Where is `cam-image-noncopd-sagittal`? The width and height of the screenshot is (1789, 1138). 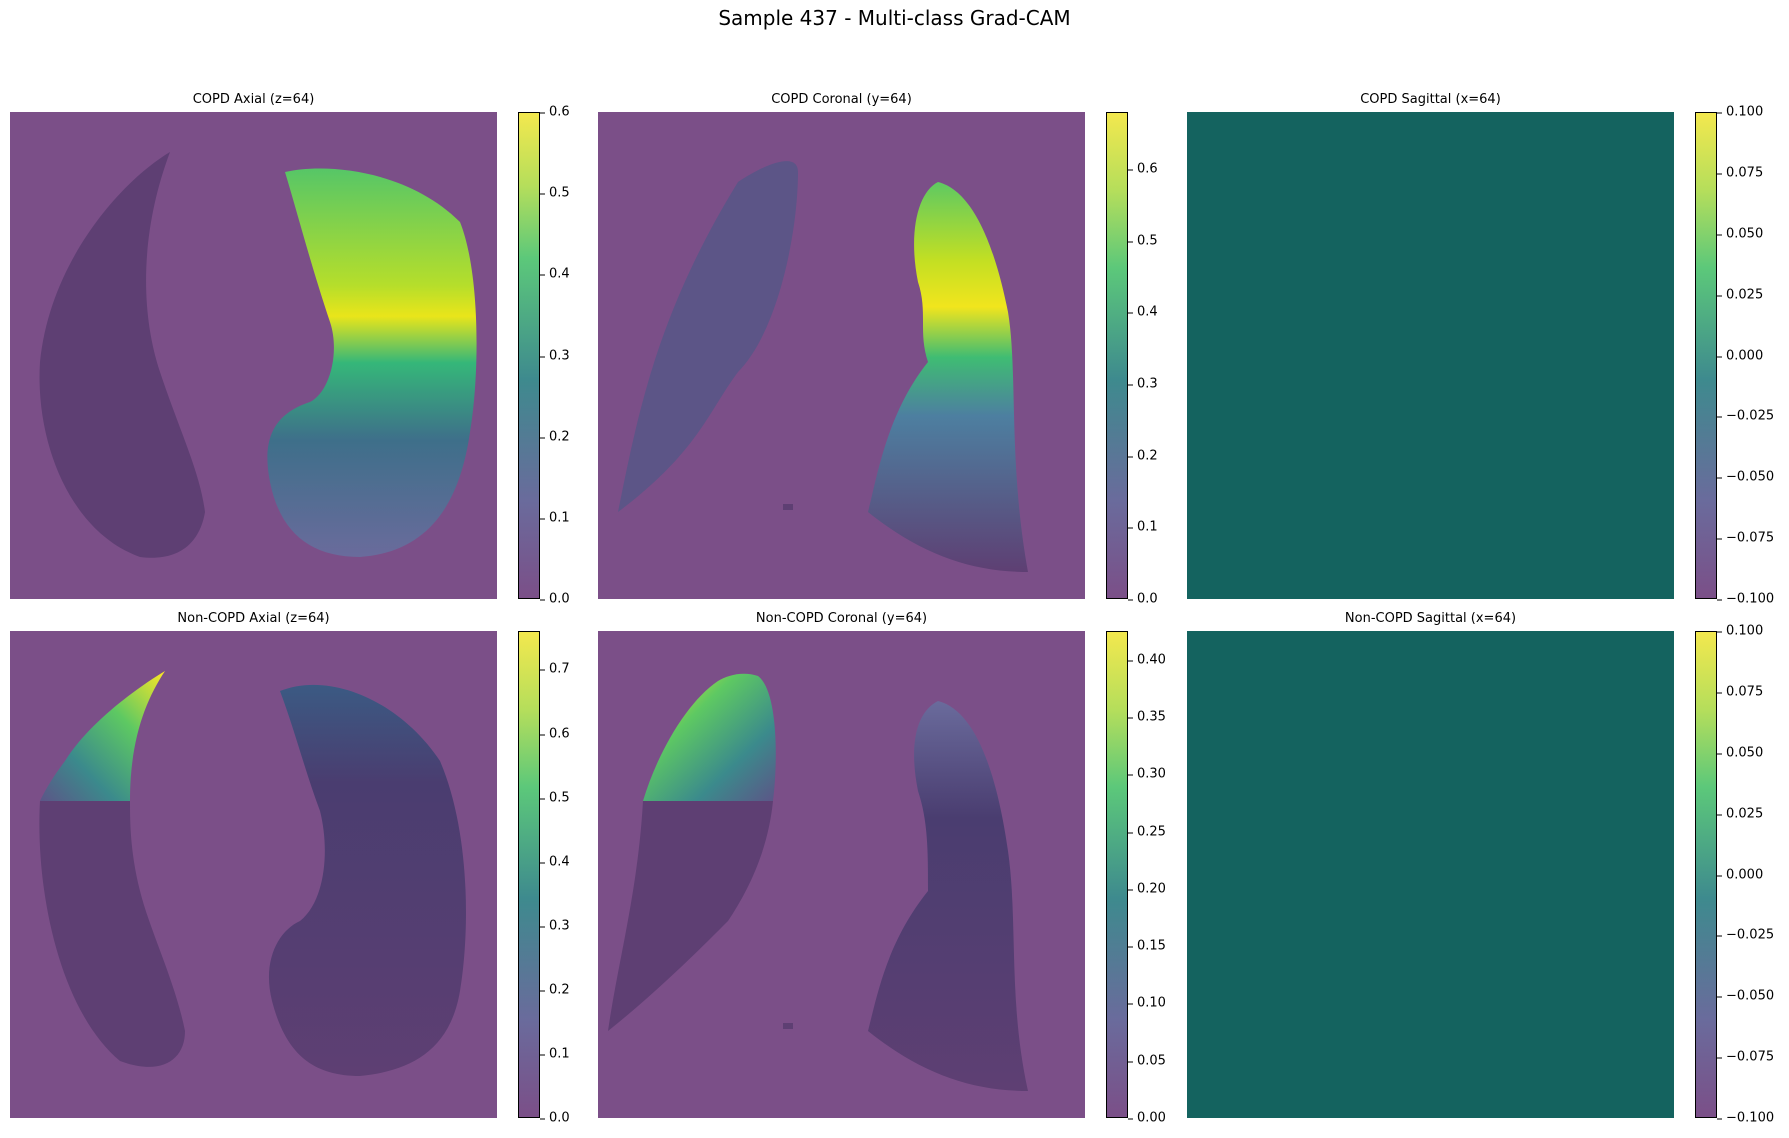 cam-image-noncopd-sagittal is located at coordinates (1430, 874).